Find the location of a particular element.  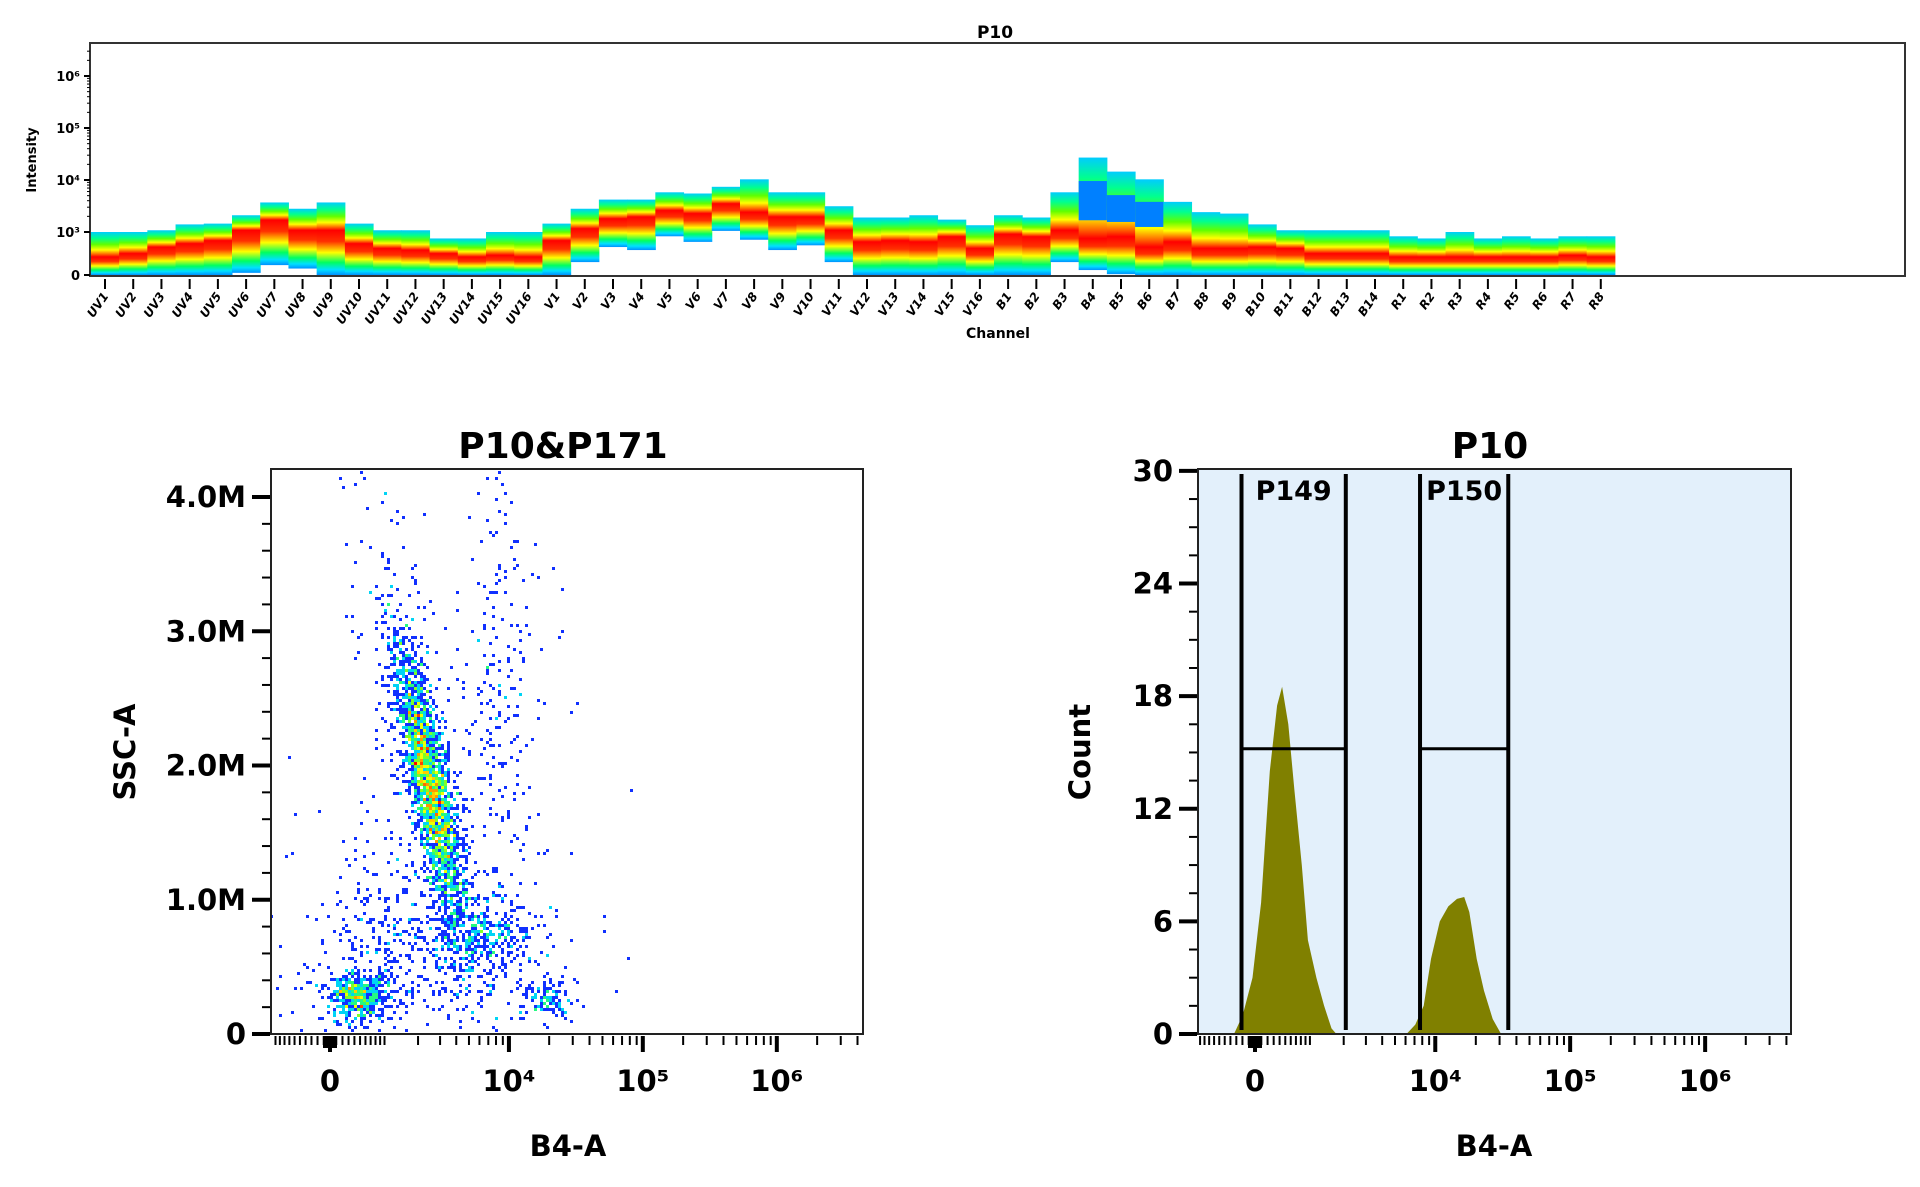

histogram-title: P10 is located at coordinates (1490, 446).